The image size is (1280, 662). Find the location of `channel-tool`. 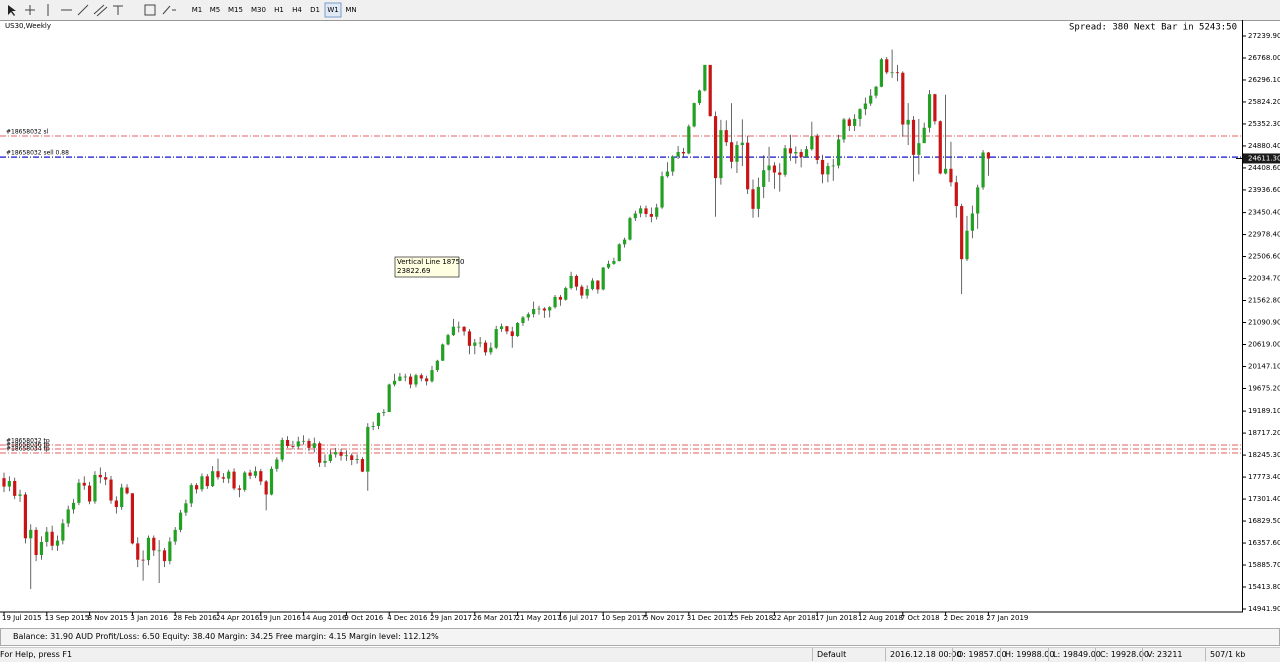

channel-tool is located at coordinates (100, 10).